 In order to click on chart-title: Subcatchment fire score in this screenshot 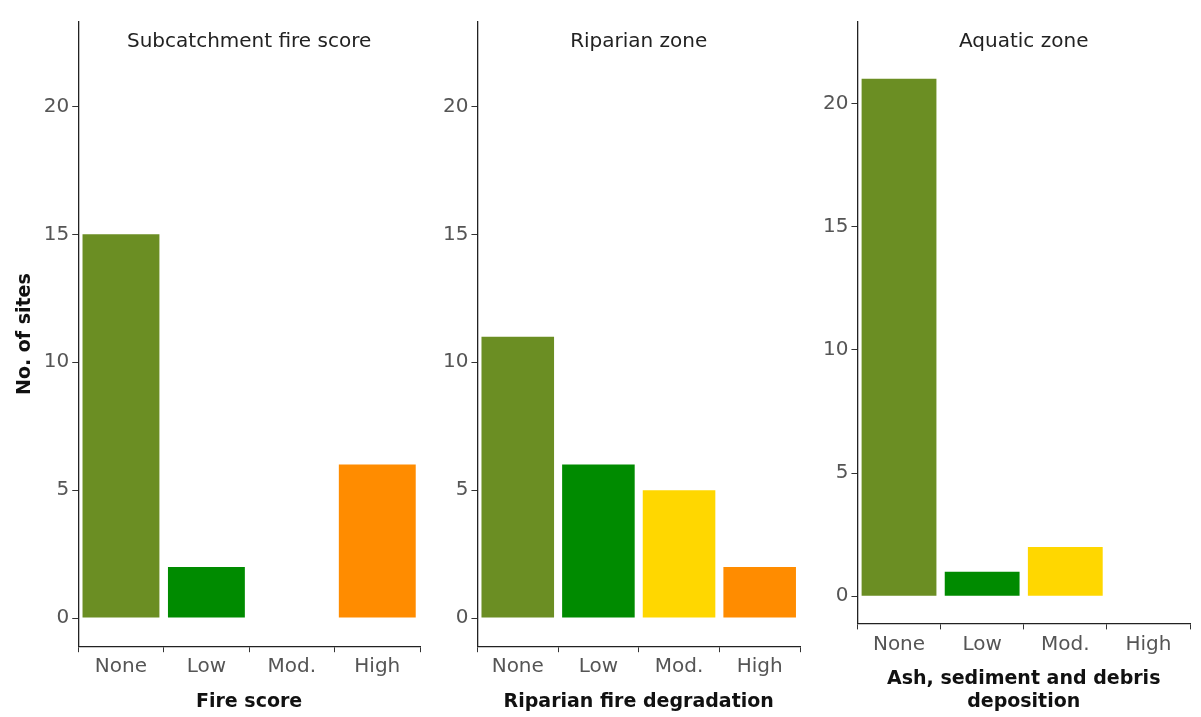, I will do `click(249, 40)`.